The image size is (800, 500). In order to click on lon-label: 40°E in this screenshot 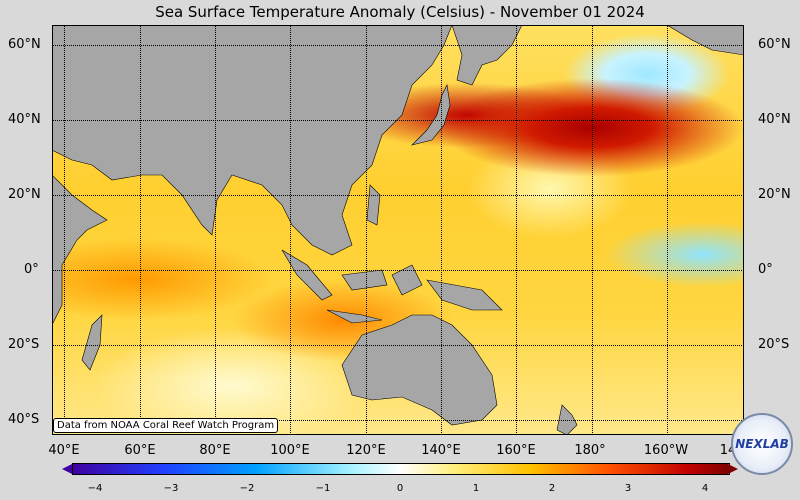, I will do `click(64, 450)`.